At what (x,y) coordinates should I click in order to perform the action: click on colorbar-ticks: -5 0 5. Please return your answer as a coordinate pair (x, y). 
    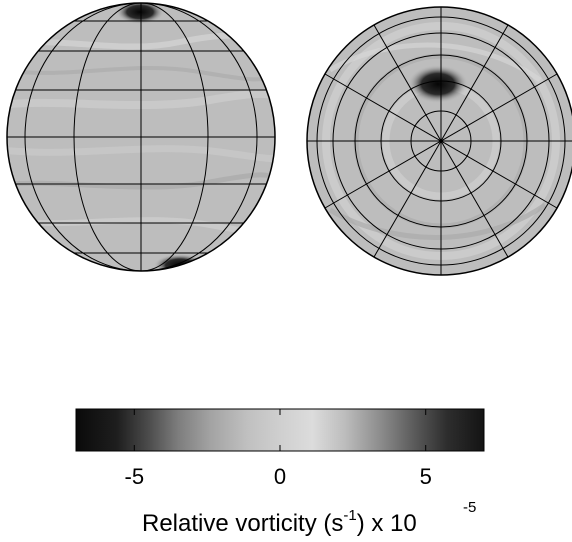
    Looking at the image, I should click on (278, 449).